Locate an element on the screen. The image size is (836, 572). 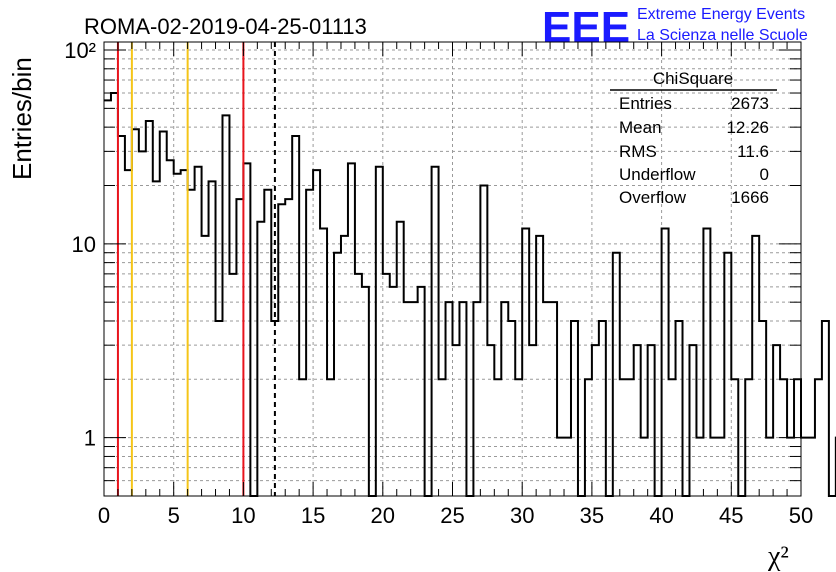
stats-underflow-label: Underflow is located at coordinates (657, 174).